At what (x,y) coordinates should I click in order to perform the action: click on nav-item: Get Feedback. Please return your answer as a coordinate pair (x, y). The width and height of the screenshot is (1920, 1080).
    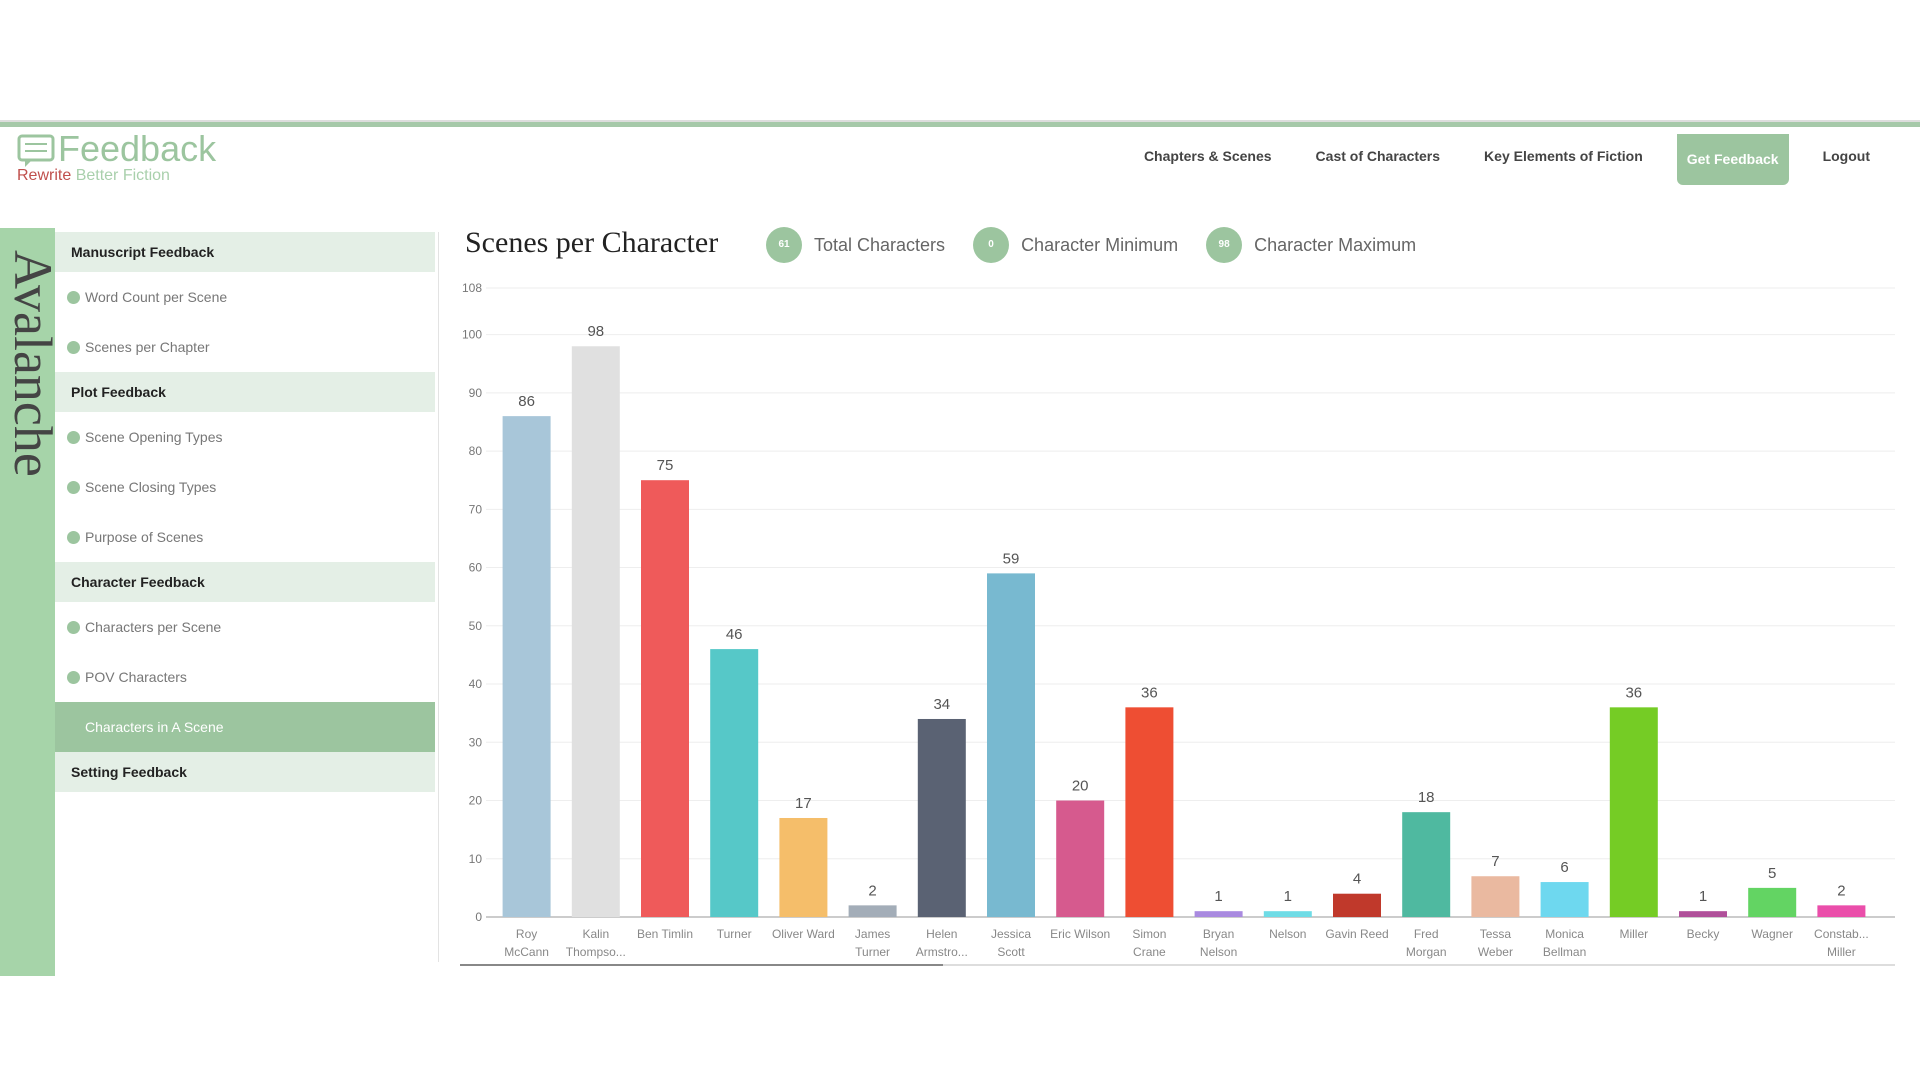
    Looking at the image, I should click on (1732, 156).